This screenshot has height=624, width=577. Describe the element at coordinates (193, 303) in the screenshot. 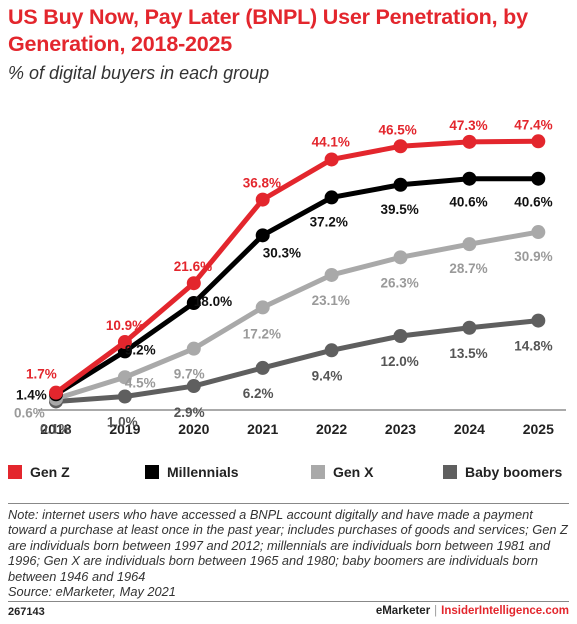

I see `data-point-millennials-2020` at that location.